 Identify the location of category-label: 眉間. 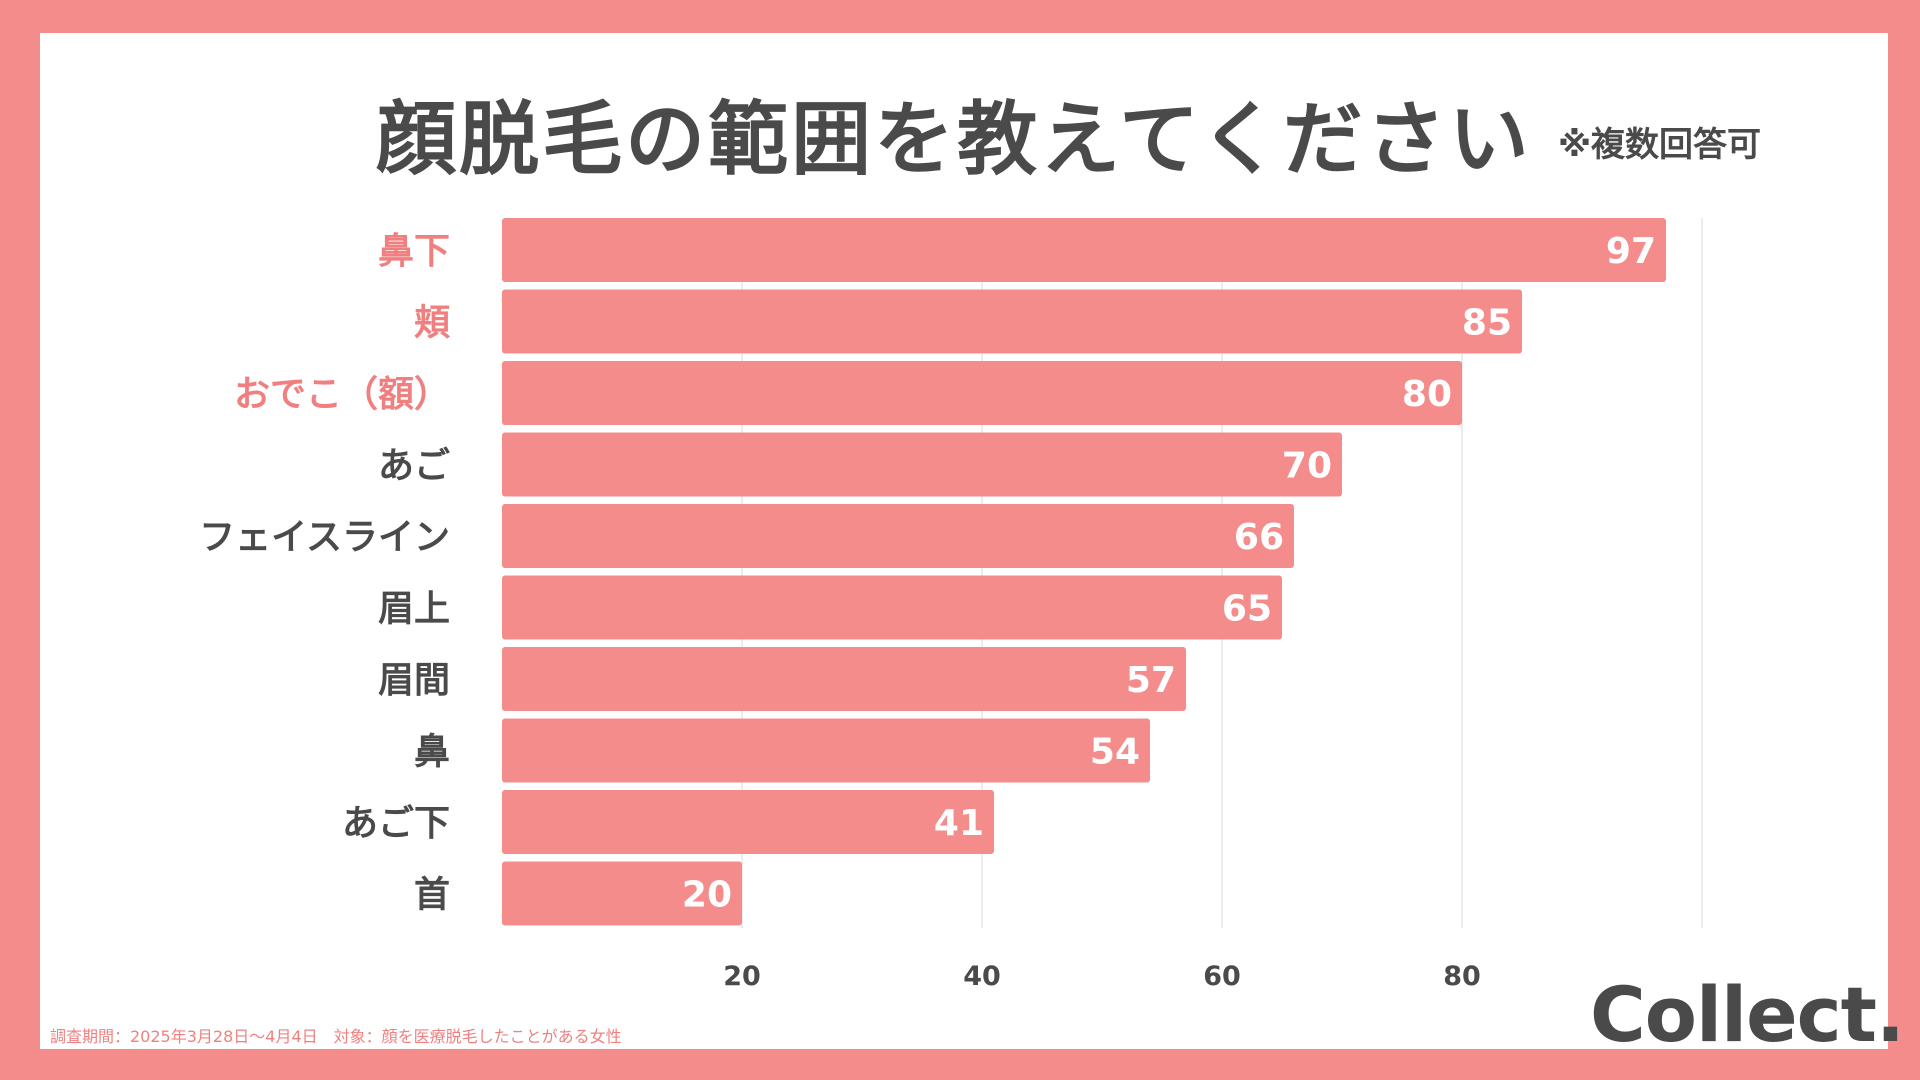
(414, 680).